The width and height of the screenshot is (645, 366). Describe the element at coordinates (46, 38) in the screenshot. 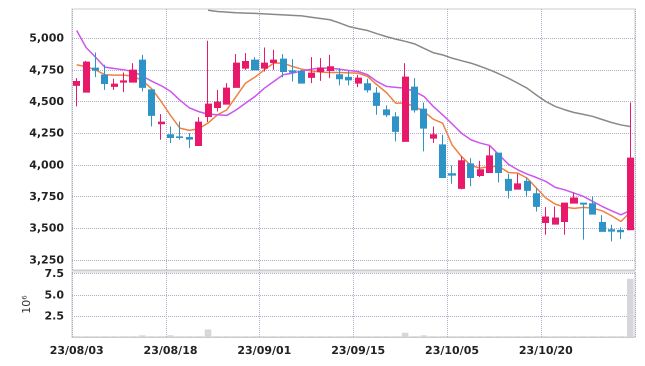

I see `y-tick-label: 5,000` at that location.